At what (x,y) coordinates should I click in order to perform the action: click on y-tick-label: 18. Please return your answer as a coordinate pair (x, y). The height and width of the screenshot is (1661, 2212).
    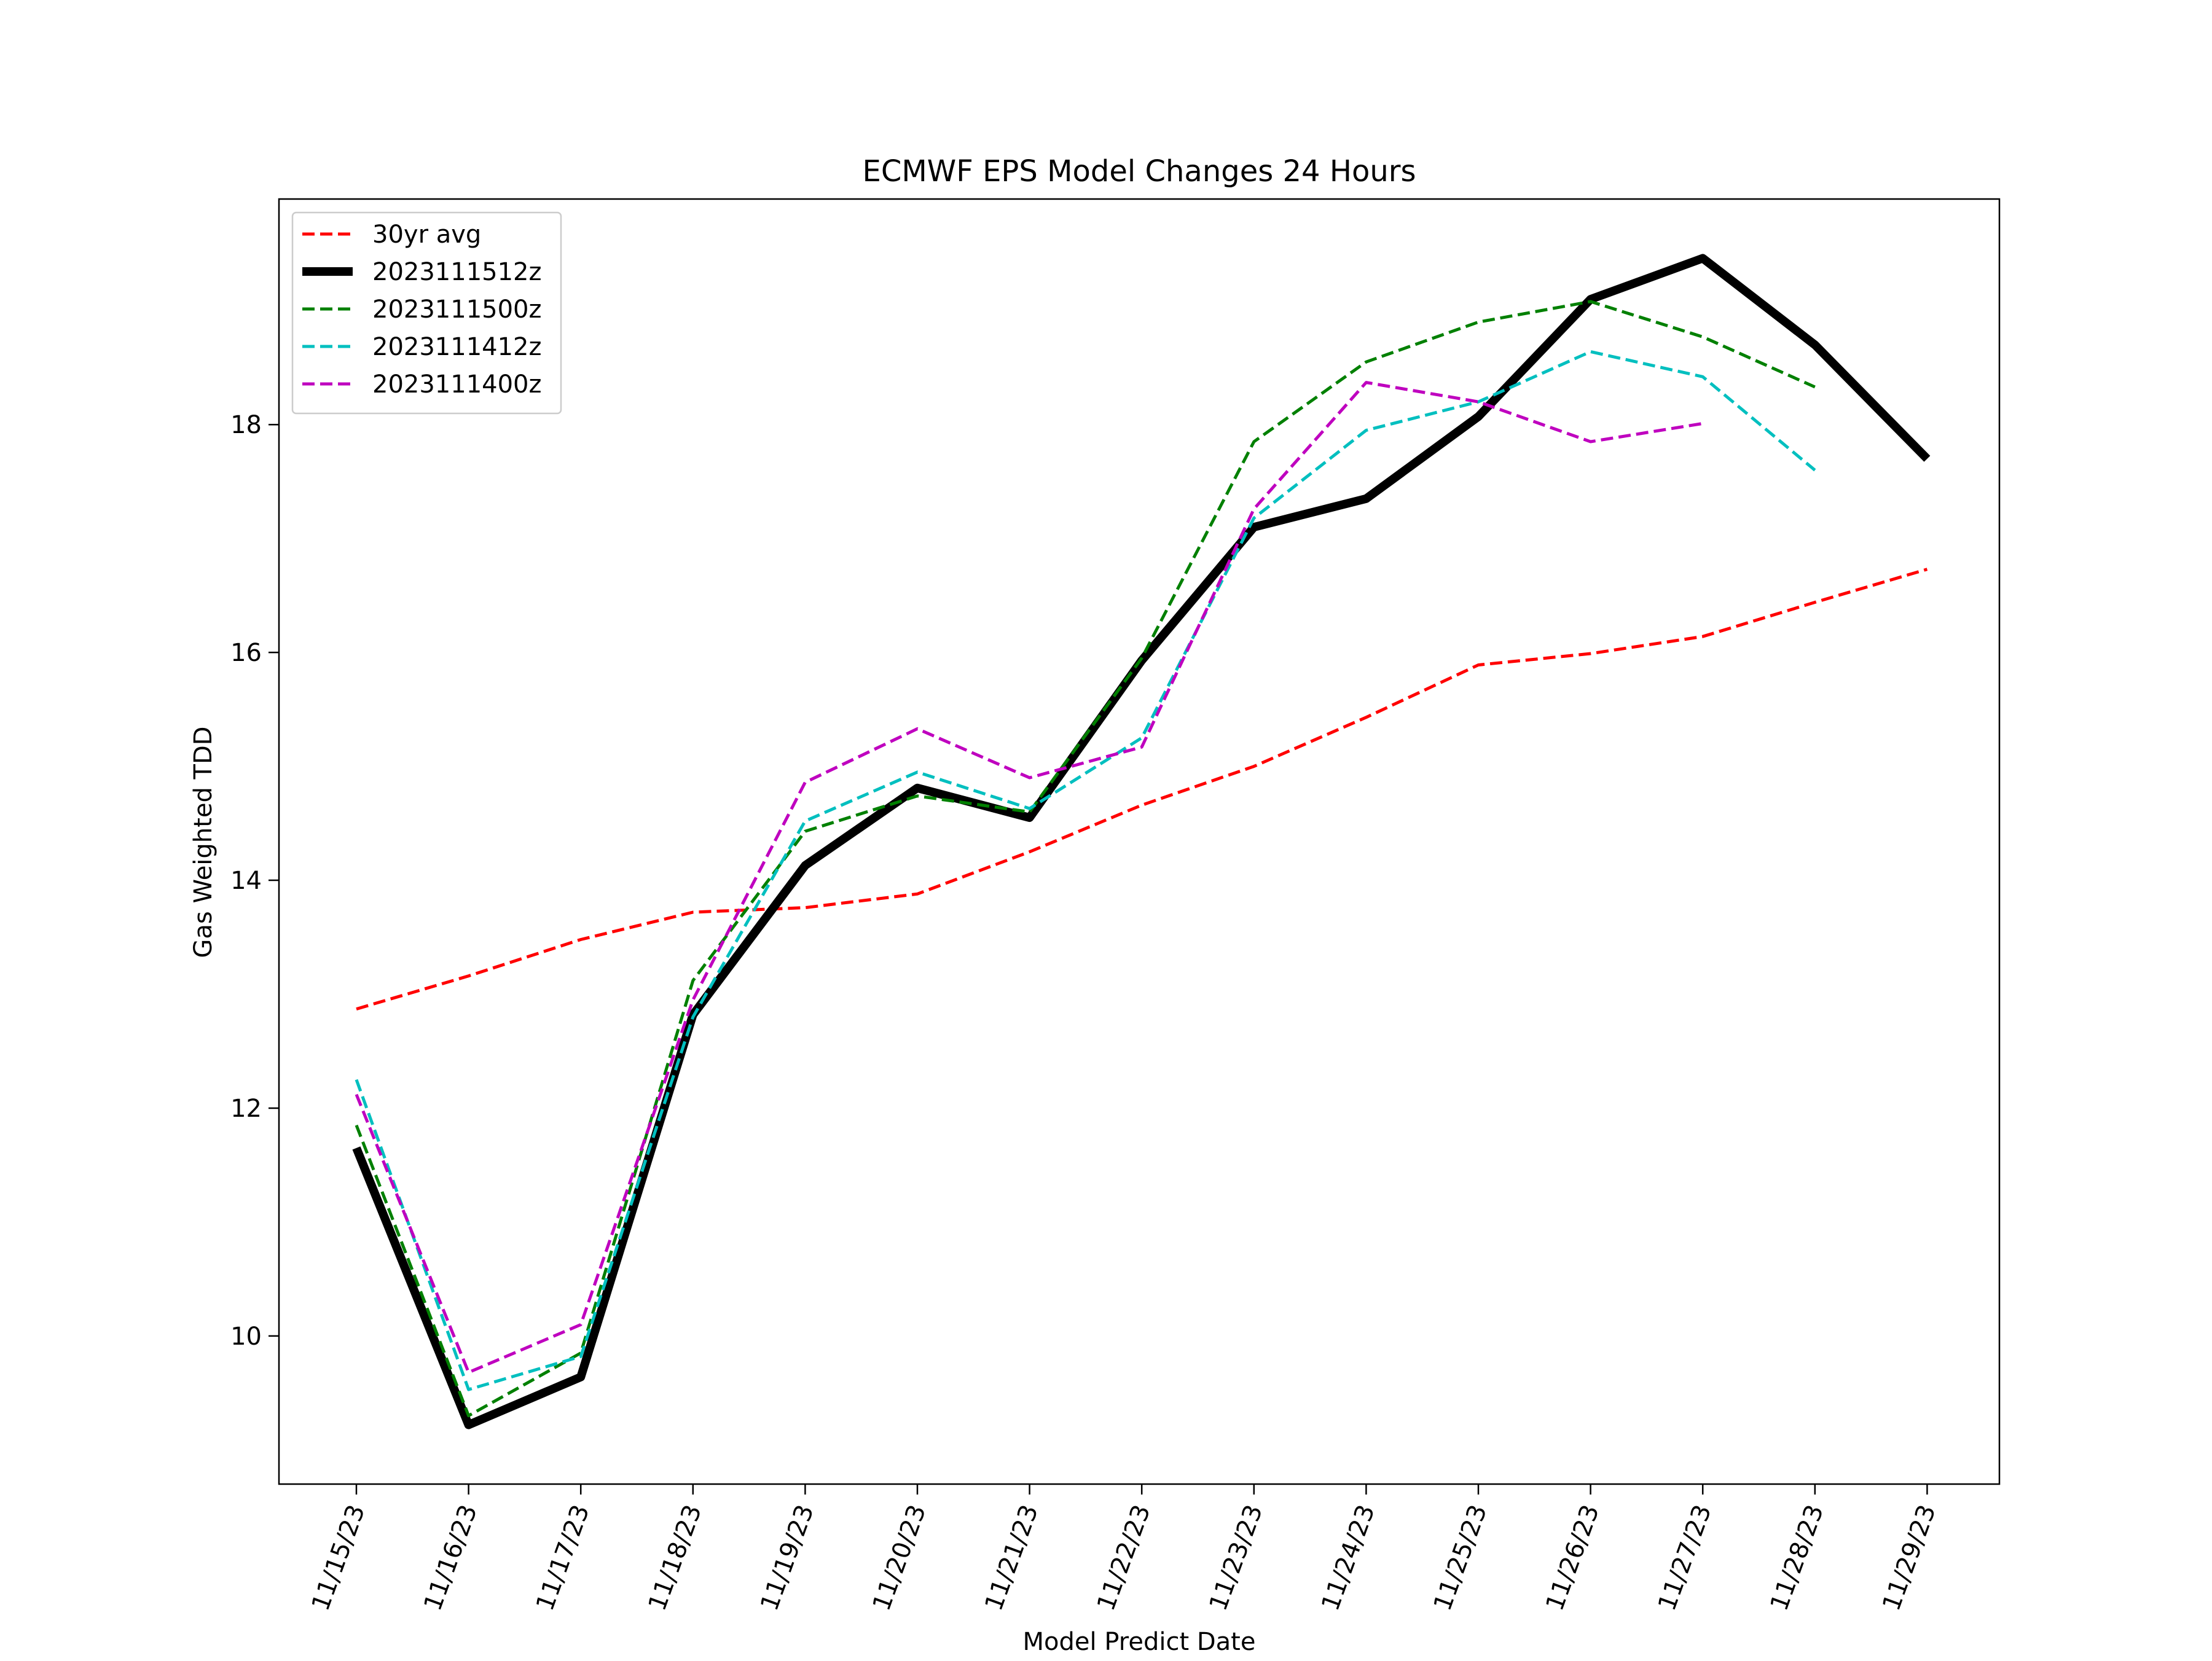
    Looking at the image, I should click on (246, 425).